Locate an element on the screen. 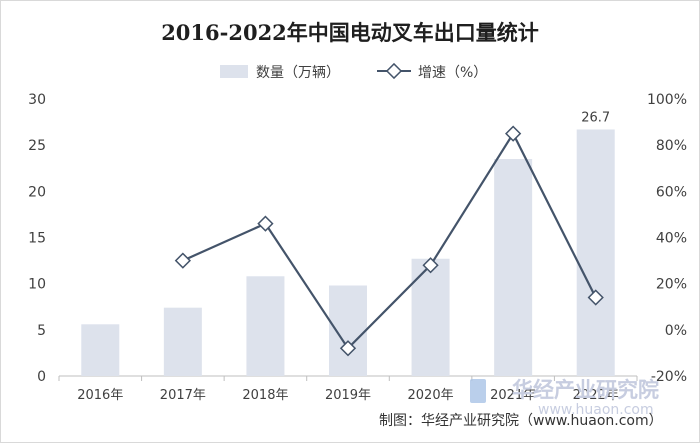  watermark-name: 华经产业研究院 is located at coordinates (585, 390).